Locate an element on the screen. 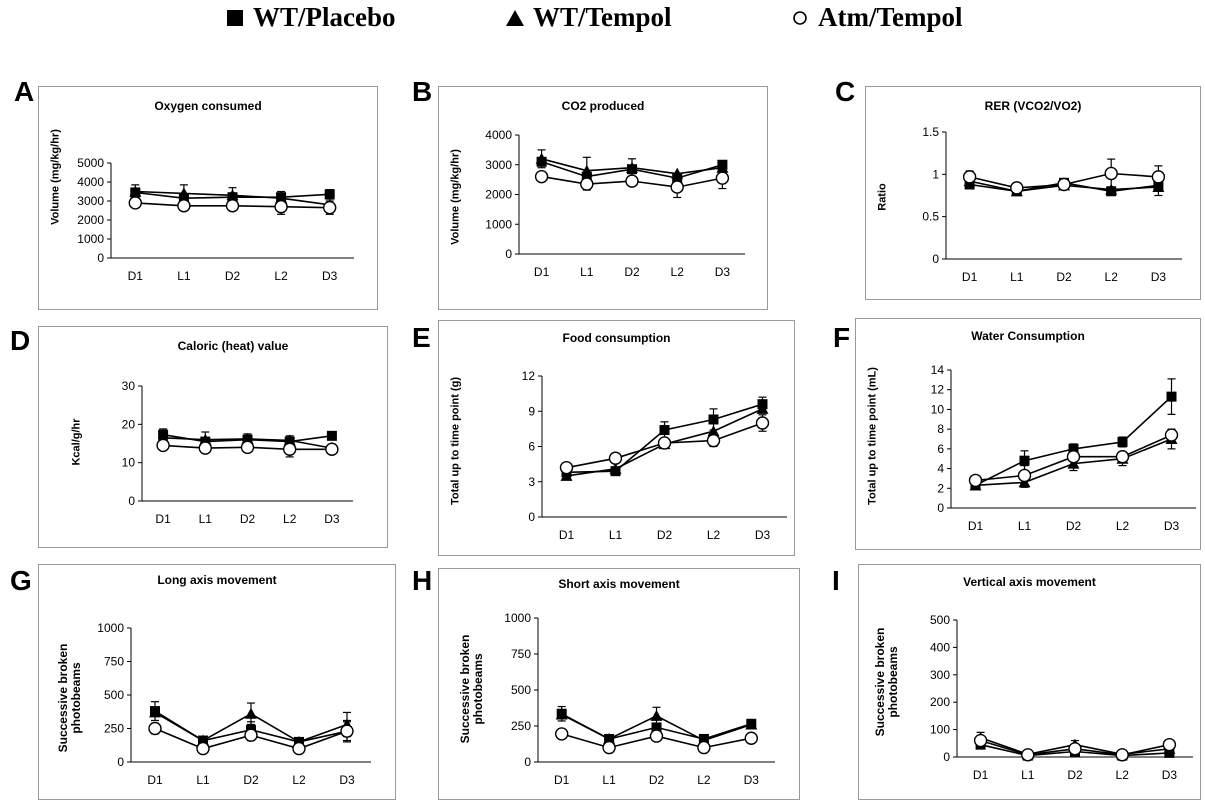 The image size is (1205, 804). panel-title: Caloric (heat) value is located at coordinates (233, 346).